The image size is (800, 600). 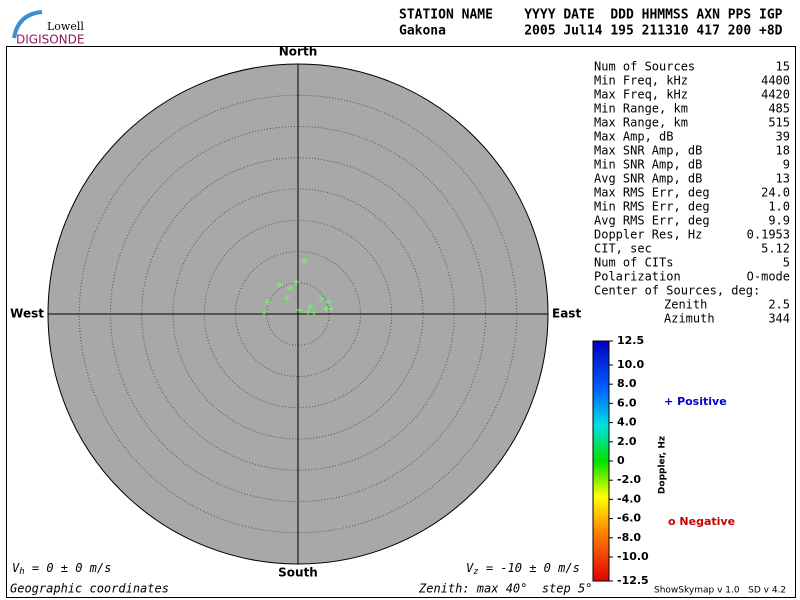 What do you see at coordinates (779, 109) in the screenshot?
I see `stat-value: 485` at bounding box center [779, 109].